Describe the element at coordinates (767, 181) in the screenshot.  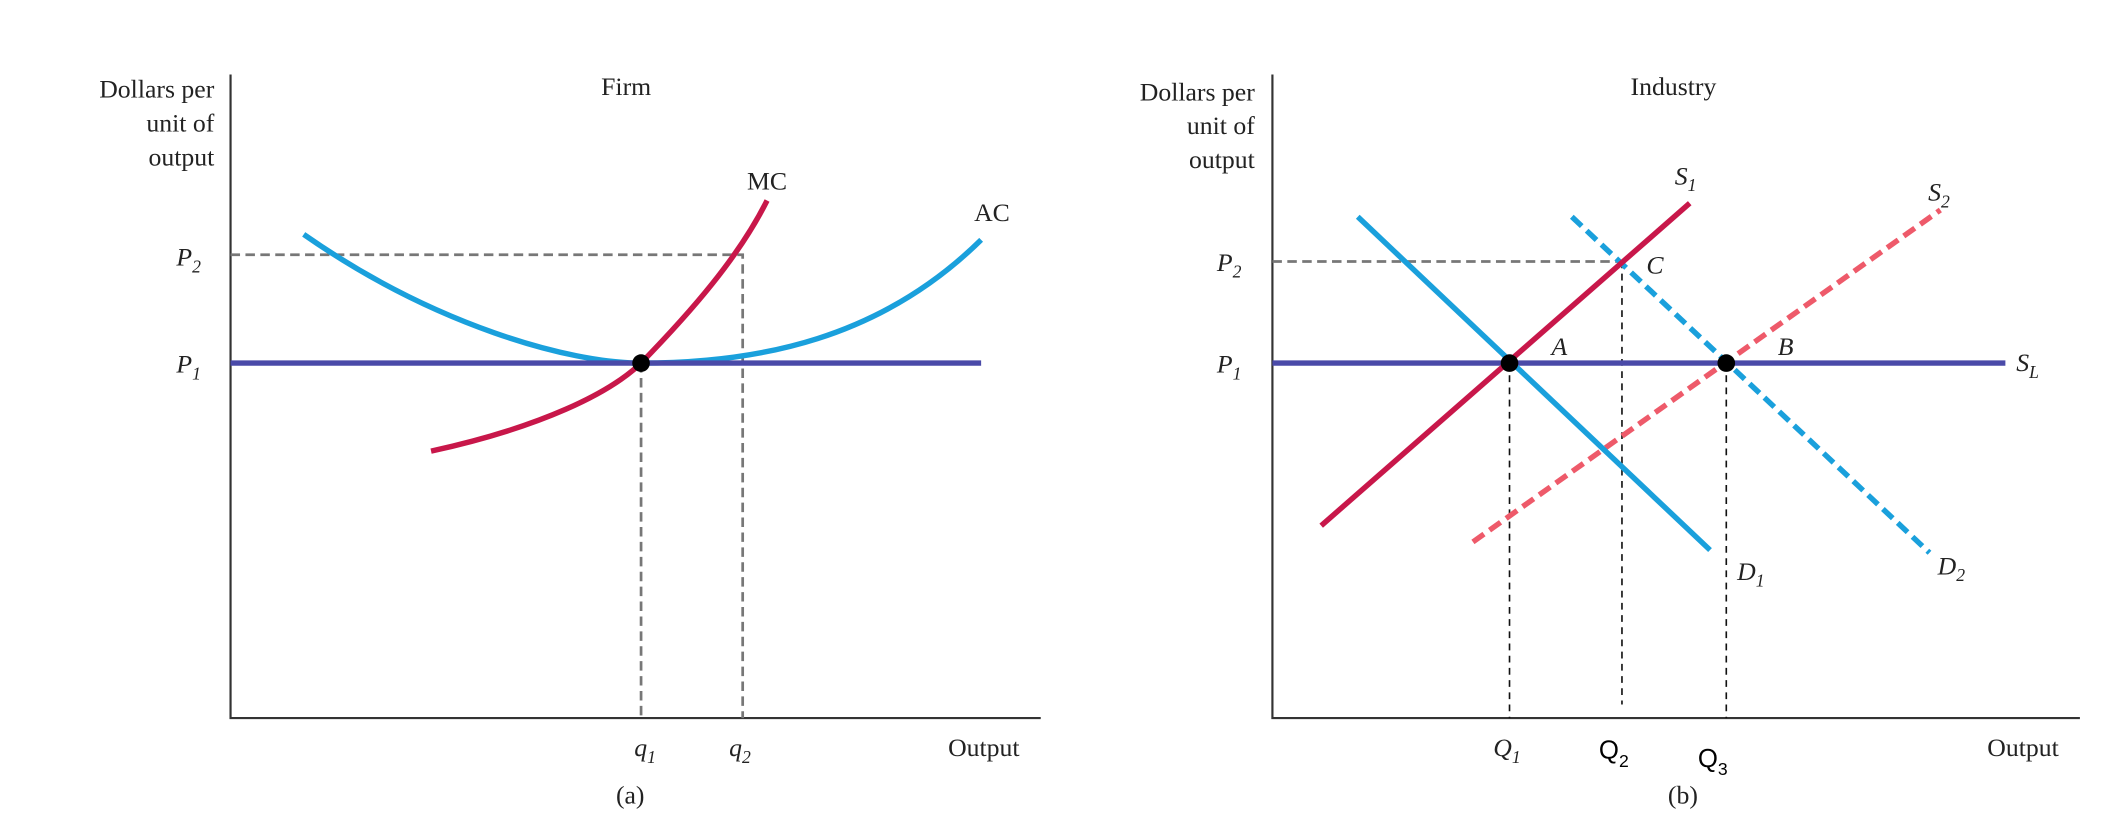
I see `curve-label: MC` at that location.